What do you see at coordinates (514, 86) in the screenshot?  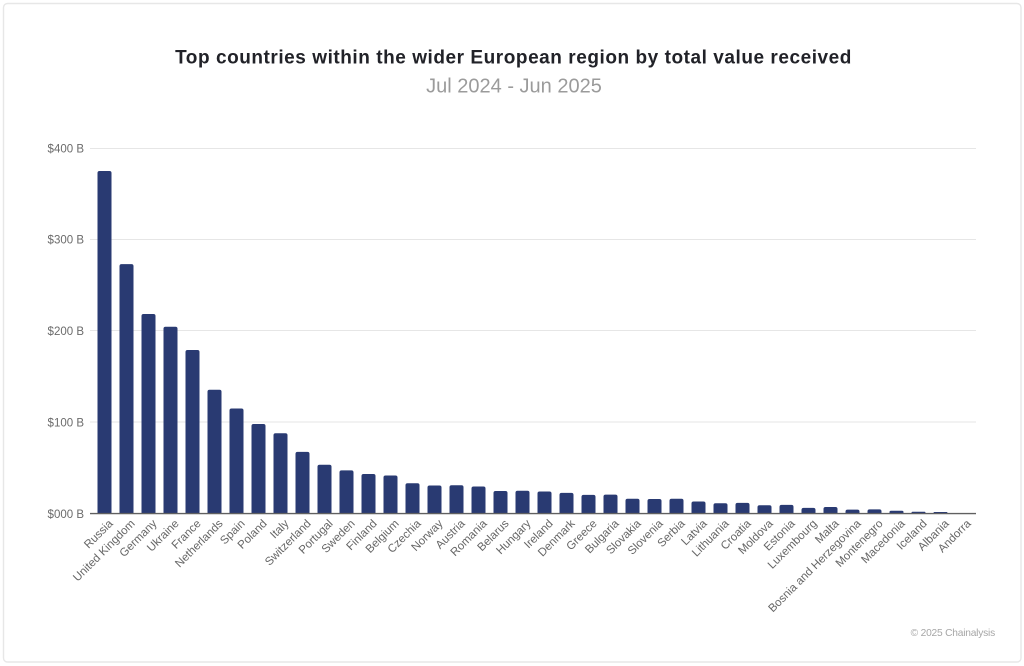 I see `svg-text: Jul 2024 - Jun 2025` at bounding box center [514, 86].